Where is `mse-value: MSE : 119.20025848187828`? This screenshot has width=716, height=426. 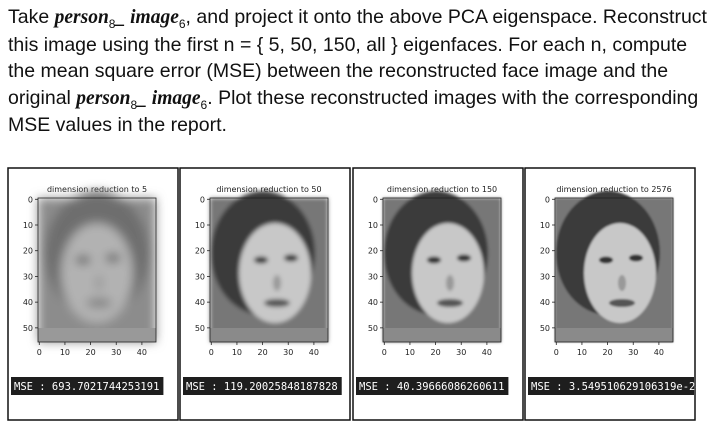 mse-value: MSE : 119.20025848187828 is located at coordinates (262, 387).